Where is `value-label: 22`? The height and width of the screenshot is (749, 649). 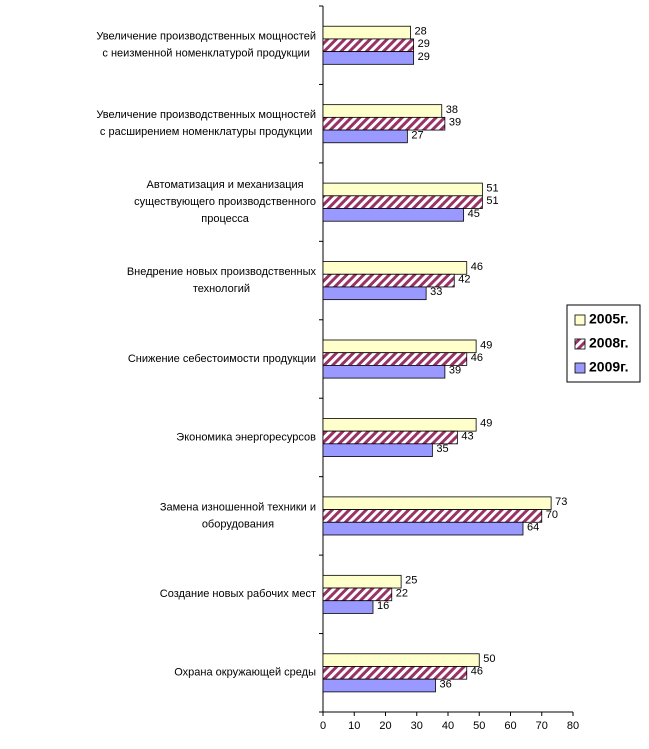 value-label: 22 is located at coordinates (402, 593).